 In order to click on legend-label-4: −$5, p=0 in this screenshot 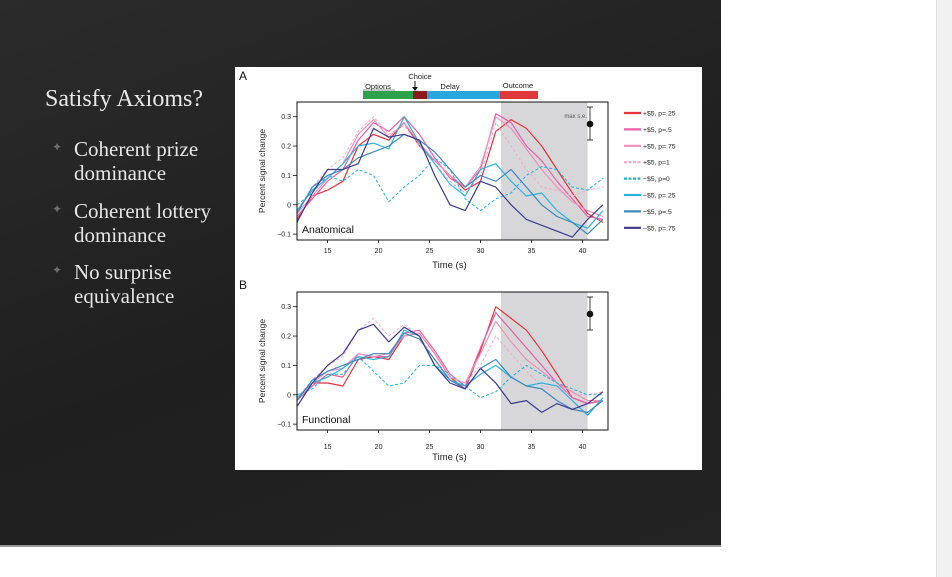, I will do `click(656, 179)`.